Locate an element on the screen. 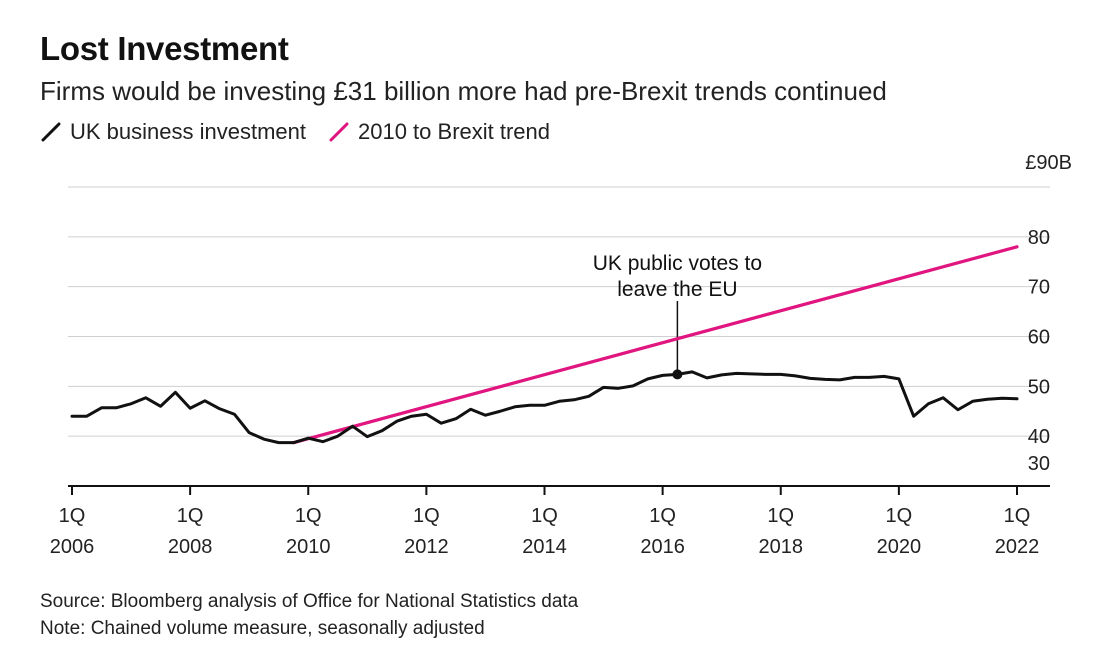  x-tick-label-year: 2010 is located at coordinates (308, 547).